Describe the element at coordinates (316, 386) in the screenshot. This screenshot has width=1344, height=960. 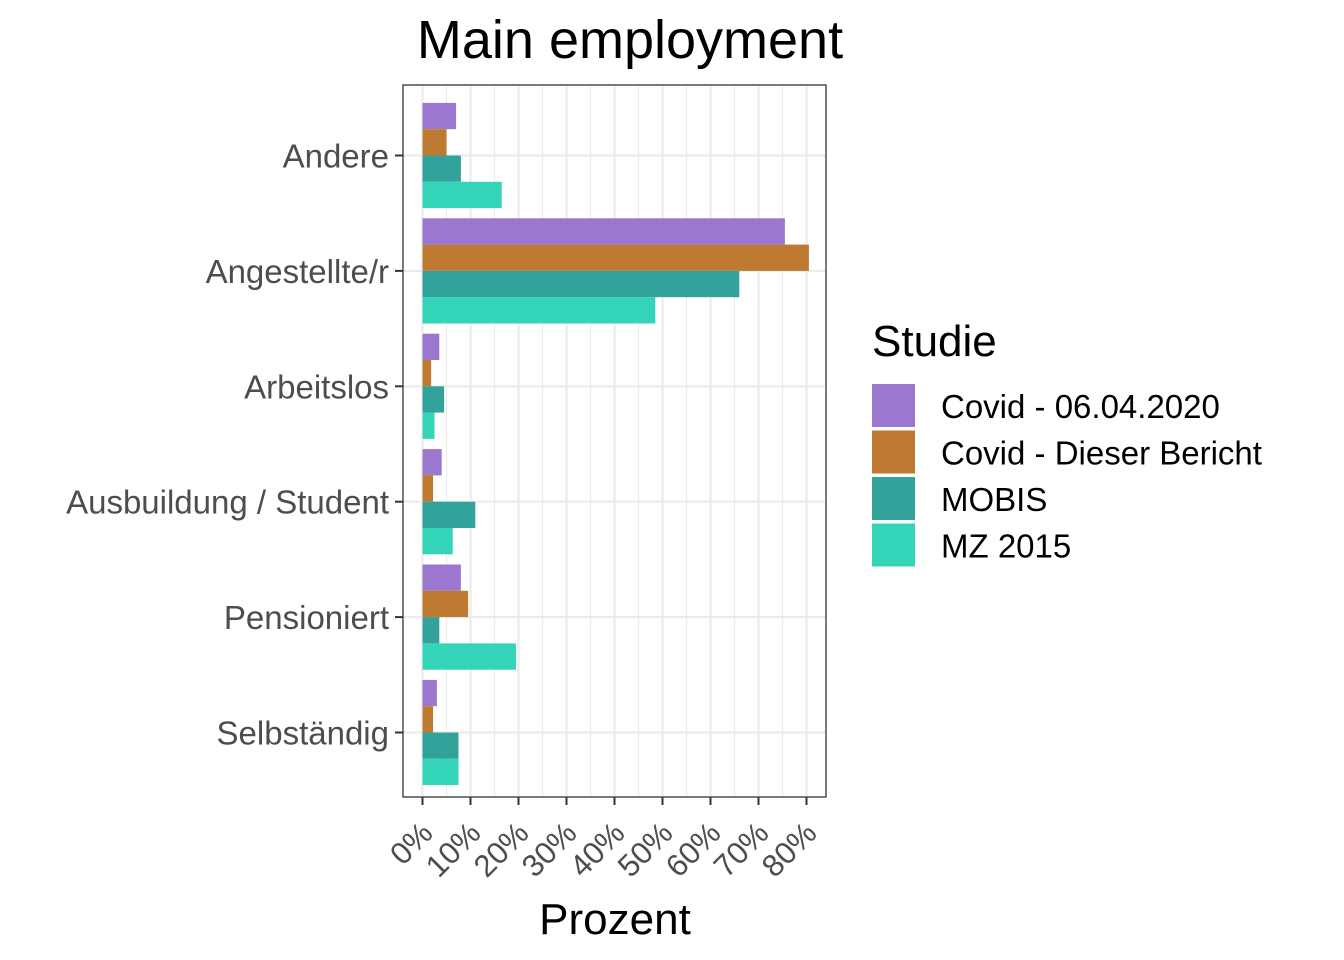
I see `y-category-label: Arbeitslos` at that location.